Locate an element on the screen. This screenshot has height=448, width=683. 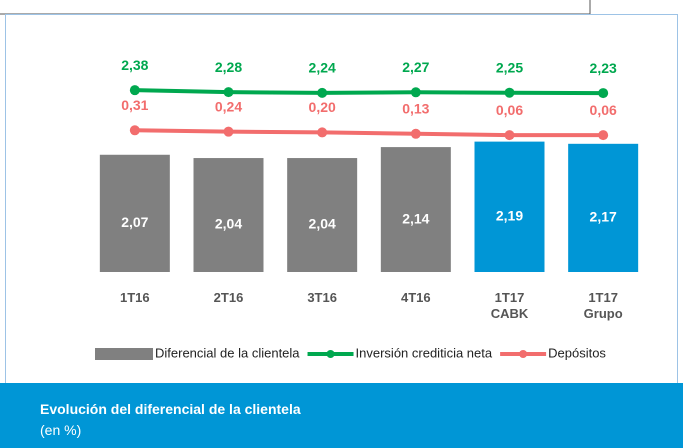
point-value-label: 0,31 is located at coordinates (134, 105).